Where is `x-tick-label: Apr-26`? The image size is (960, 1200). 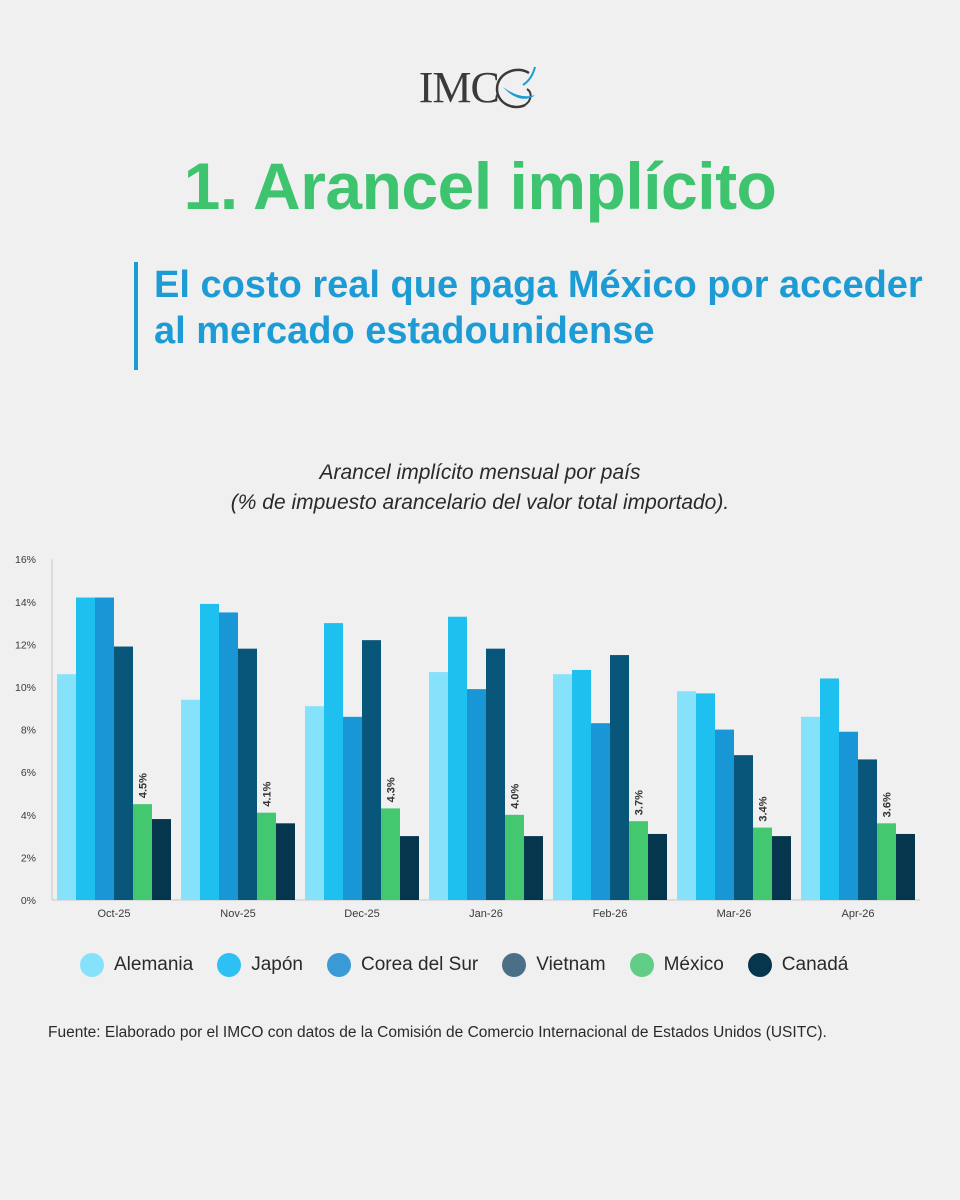 x-tick-label: Apr-26 is located at coordinates (857, 914).